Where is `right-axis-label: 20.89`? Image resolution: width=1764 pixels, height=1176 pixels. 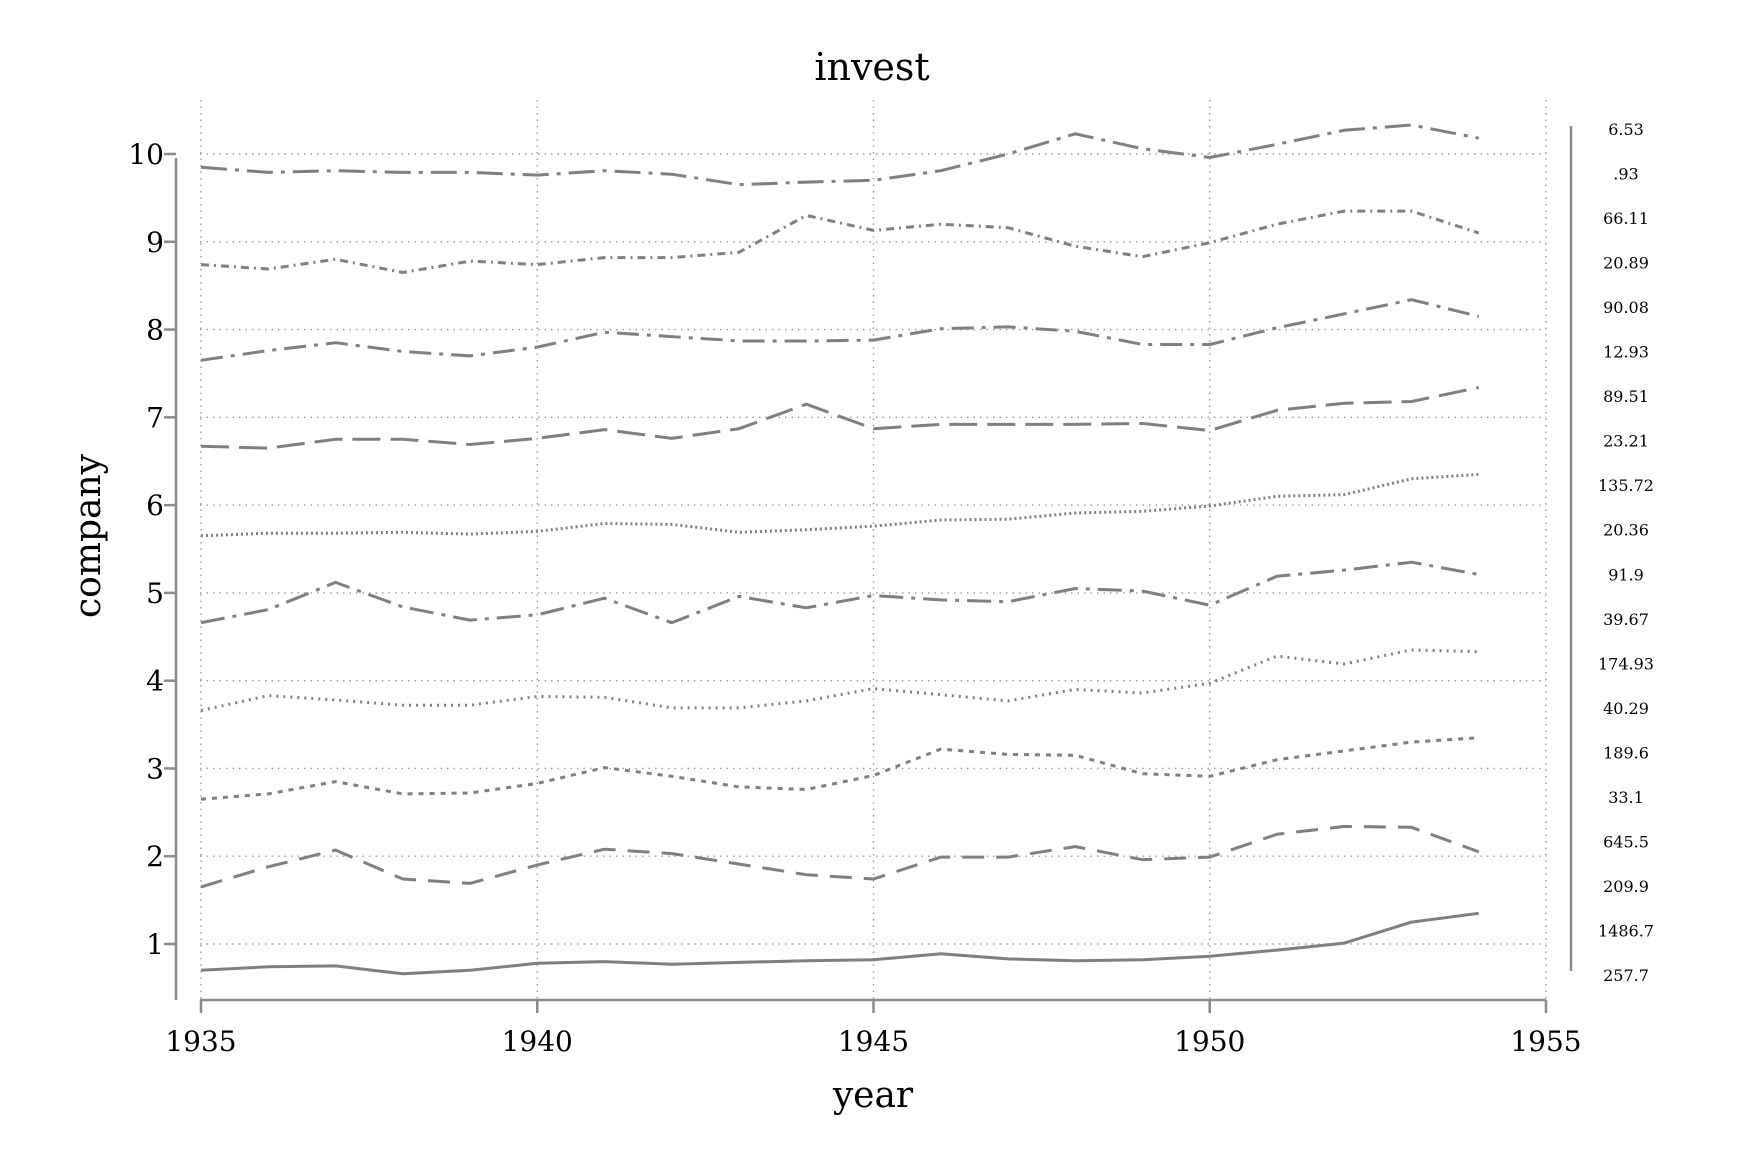
right-axis-label: 20.89 is located at coordinates (1626, 263).